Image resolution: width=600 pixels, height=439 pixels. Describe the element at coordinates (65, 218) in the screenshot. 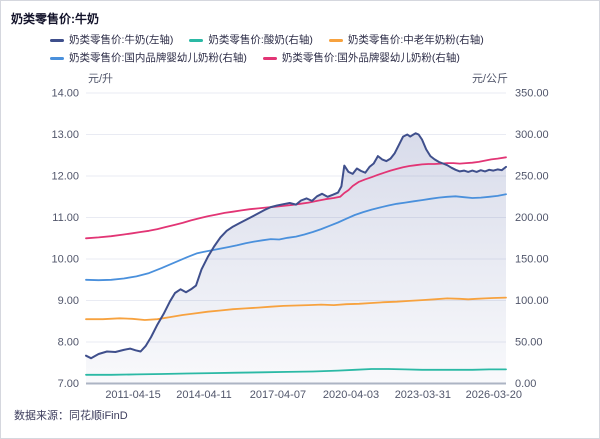

I see `left-axis-tick-label: 11.00` at that location.